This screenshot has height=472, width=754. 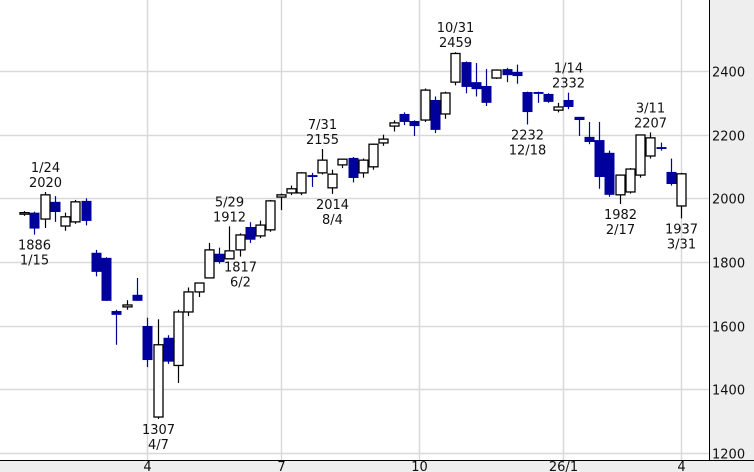 What do you see at coordinates (281, 466) in the screenshot?
I see `x-tick-label: 7` at bounding box center [281, 466].